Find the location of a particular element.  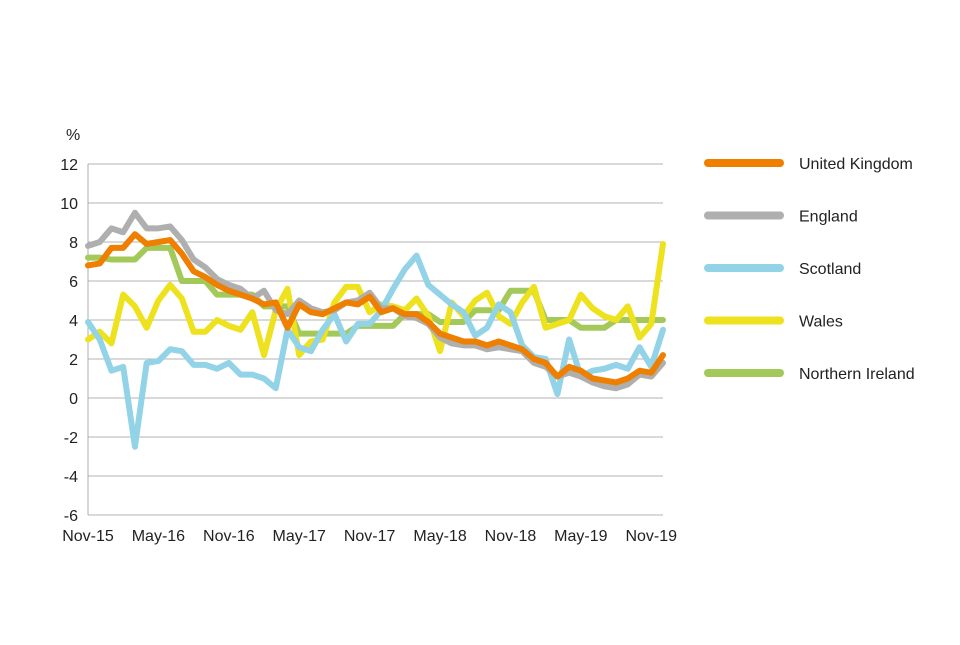

legend-label: United Kingdom is located at coordinates (856, 164).